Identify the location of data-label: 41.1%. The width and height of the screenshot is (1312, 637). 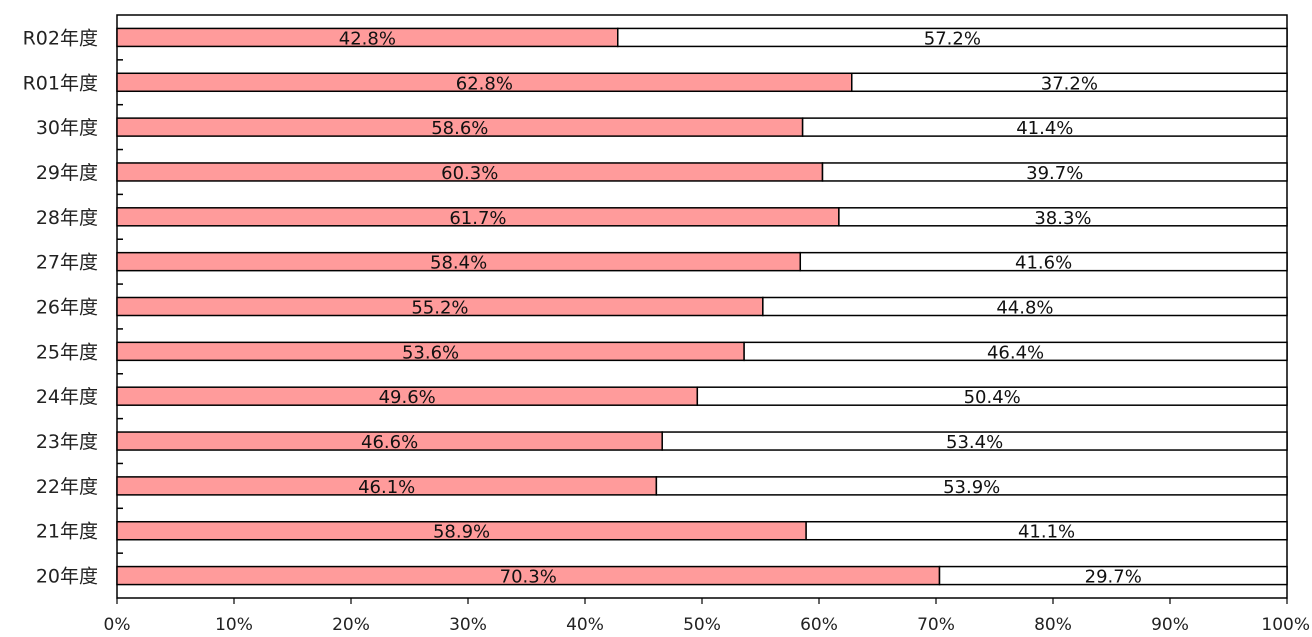
(1046, 532).